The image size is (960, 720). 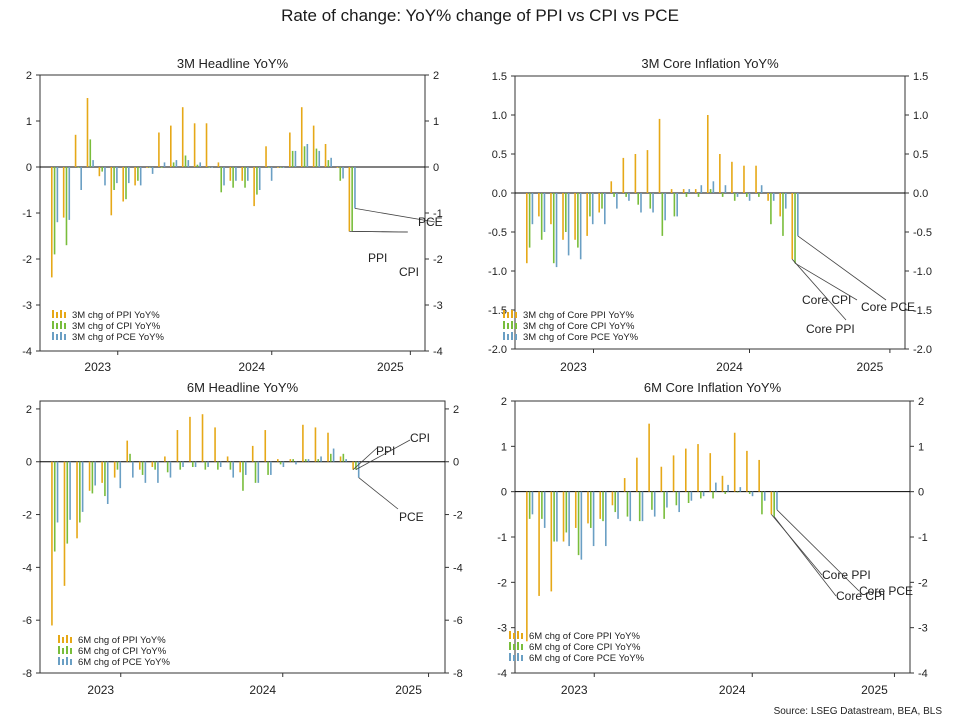 I want to click on annotation-label: PPI, so click(x=385, y=451).